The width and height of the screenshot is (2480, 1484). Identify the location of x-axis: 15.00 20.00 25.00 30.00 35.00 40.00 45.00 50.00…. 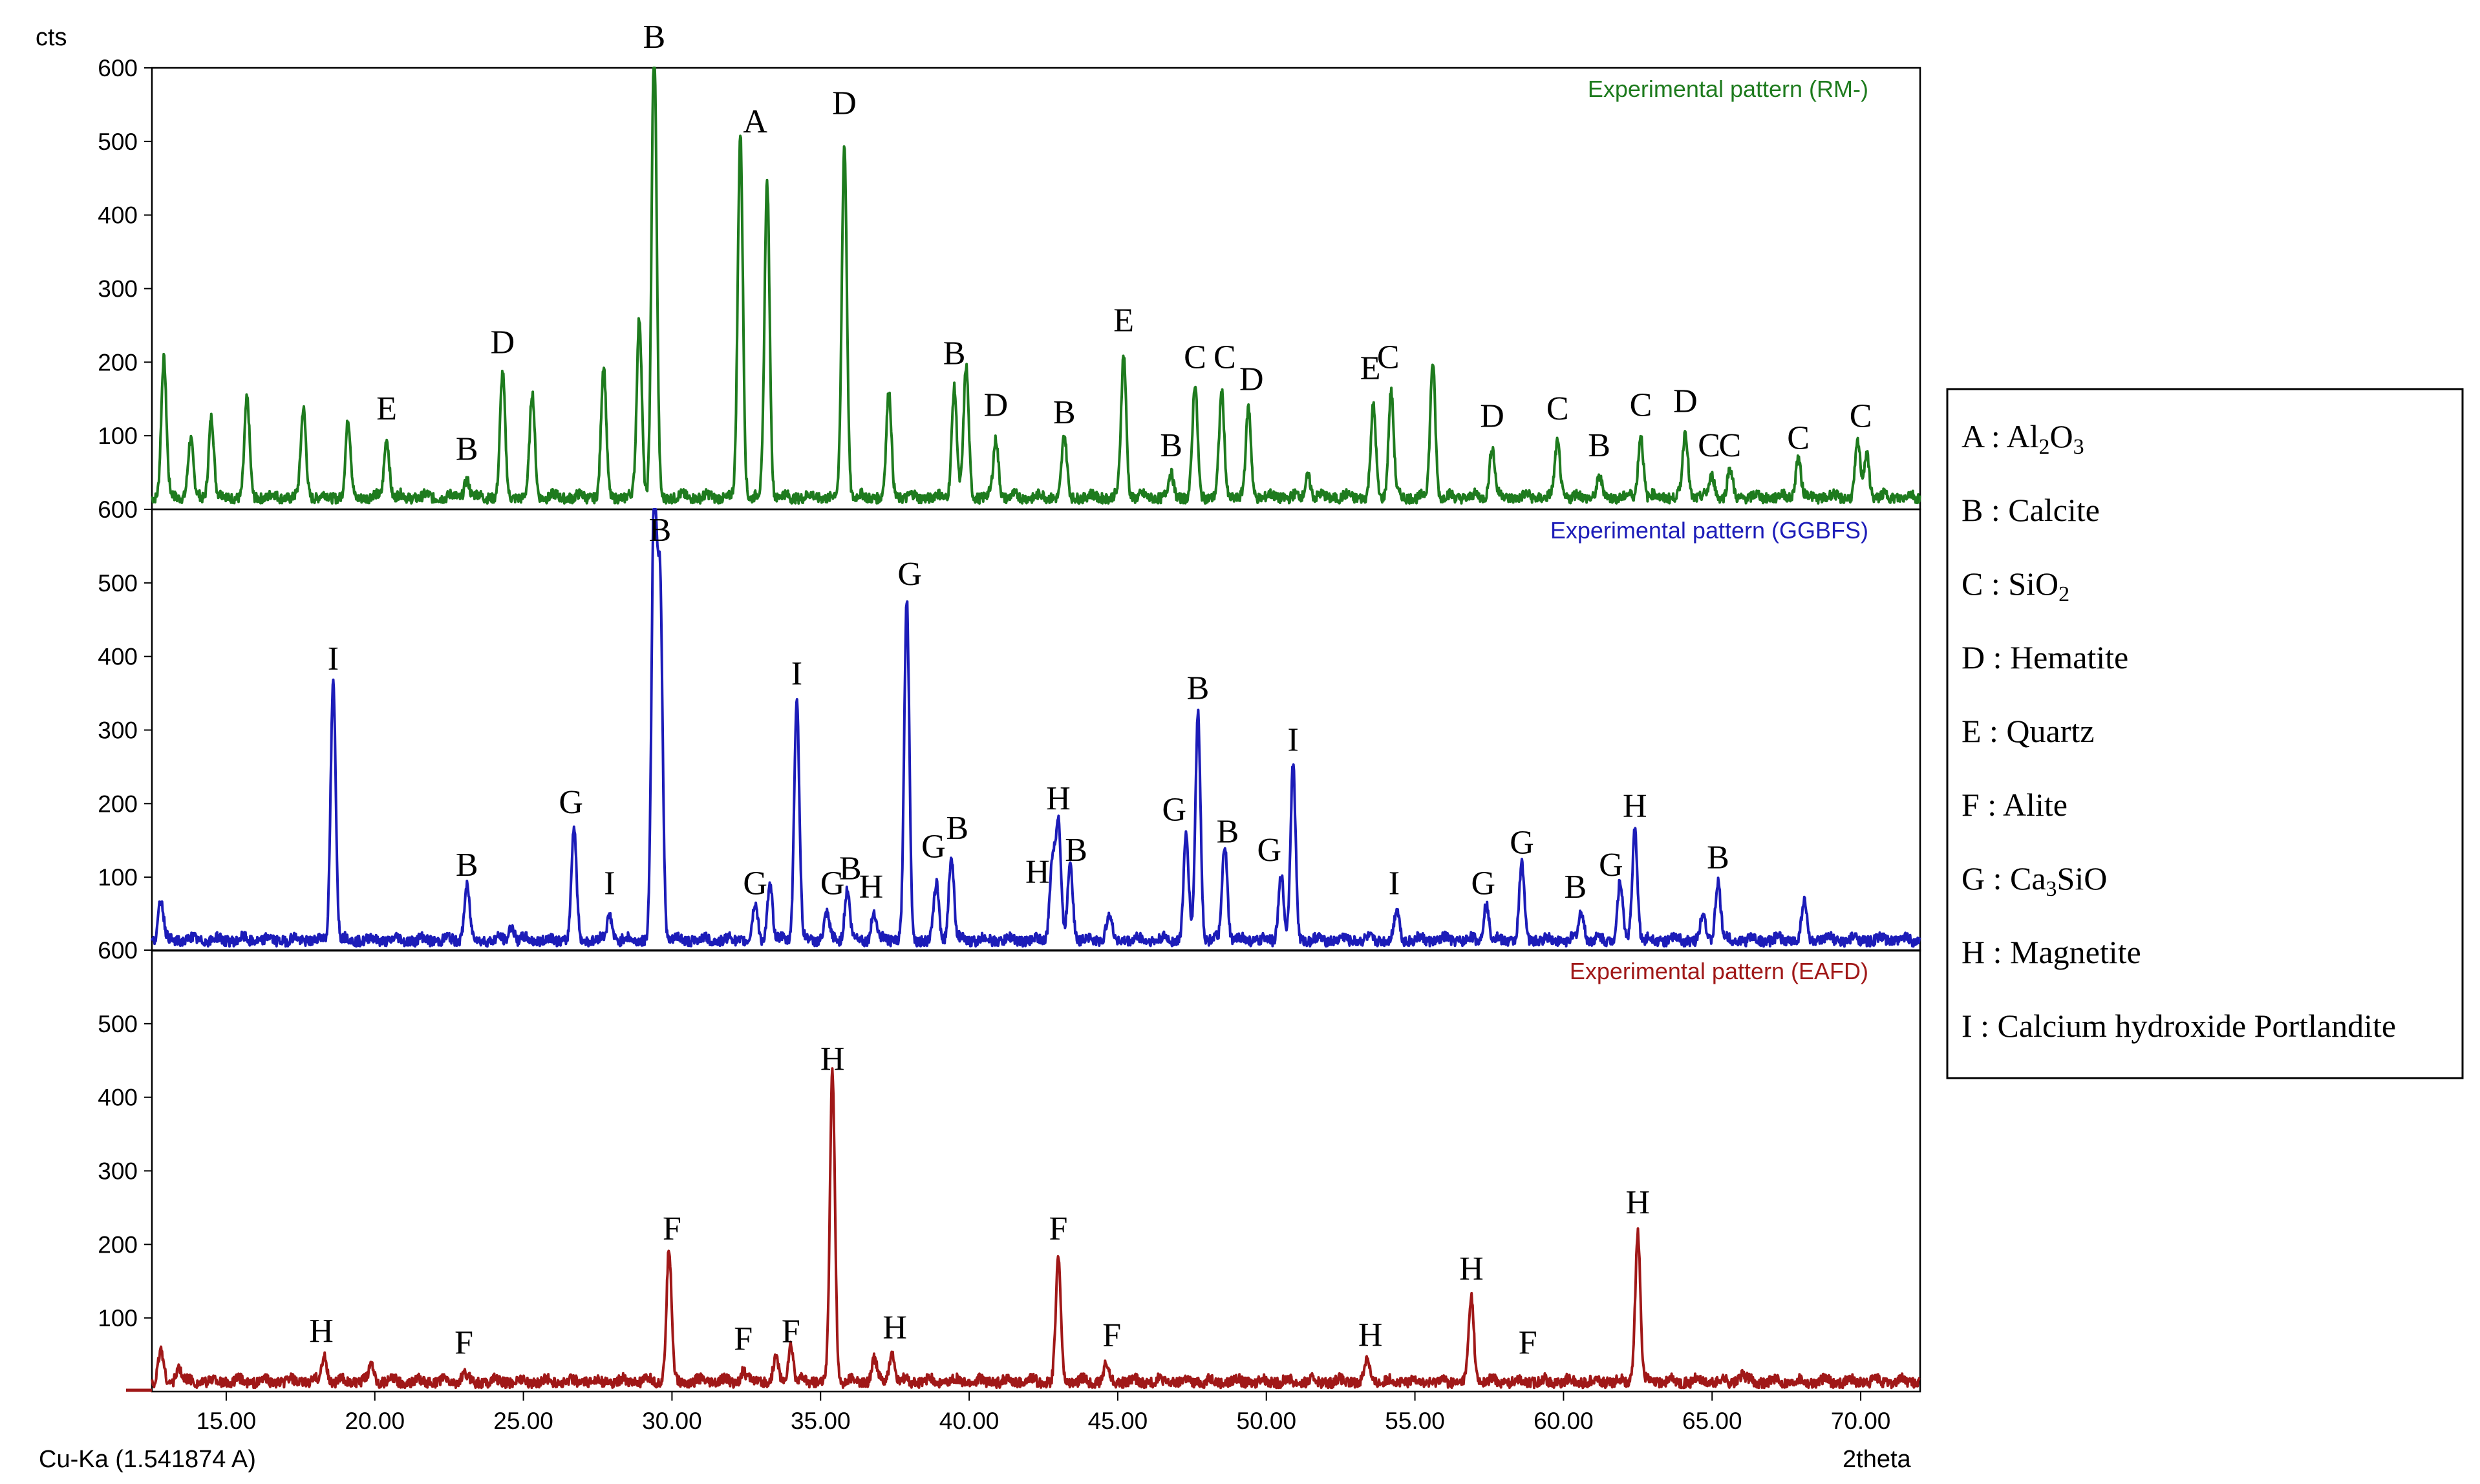
(1008, 1411).